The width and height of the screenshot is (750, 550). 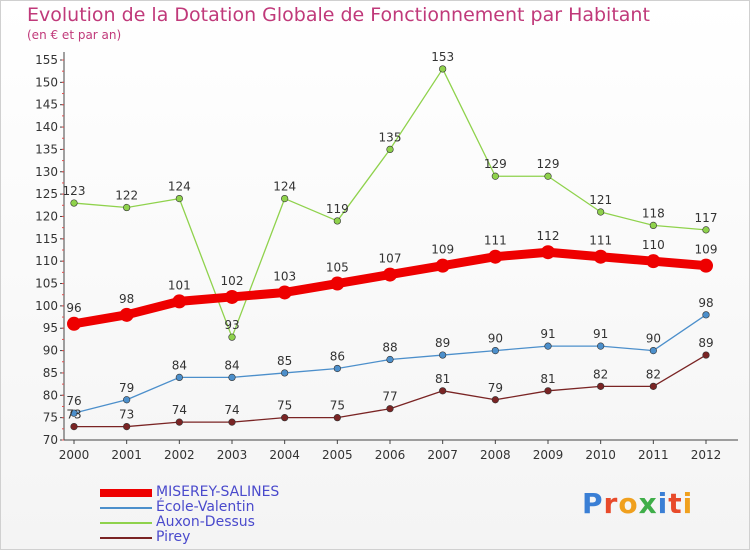 What do you see at coordinates (611, 503) in the screenshot?
I see `logo-letter: r` at bounding box center [611, 503].